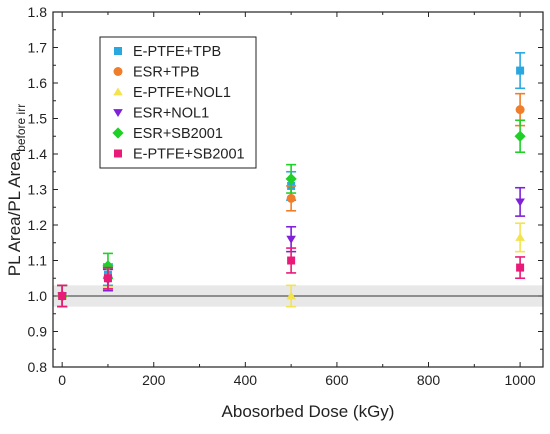 The width and height of the screenshot is (550, 434). I want to click on y-axis-title-main: PL Area/PL Area, so click(14, 213).